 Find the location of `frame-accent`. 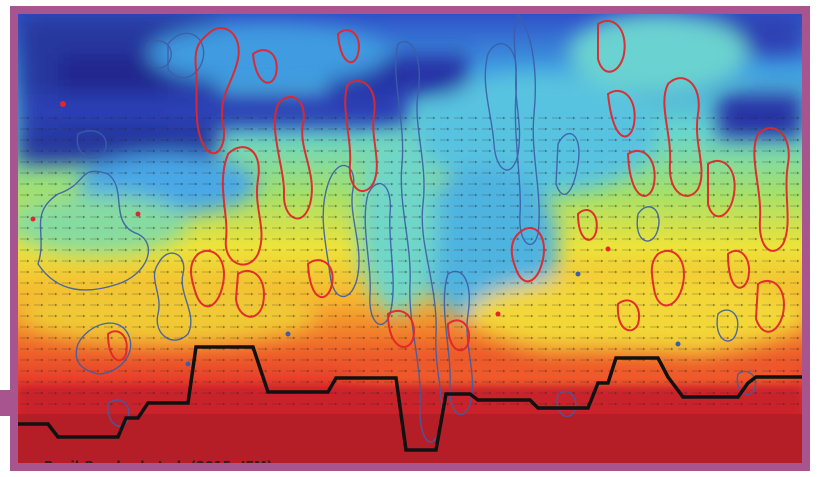

frame-accent is located at coordinates (6, 403).